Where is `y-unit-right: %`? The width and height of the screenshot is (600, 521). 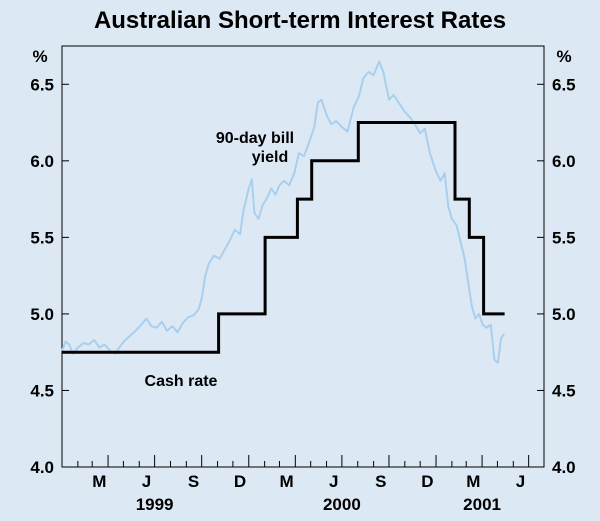 y-unit-right: % is located at coordinates (563, 56).